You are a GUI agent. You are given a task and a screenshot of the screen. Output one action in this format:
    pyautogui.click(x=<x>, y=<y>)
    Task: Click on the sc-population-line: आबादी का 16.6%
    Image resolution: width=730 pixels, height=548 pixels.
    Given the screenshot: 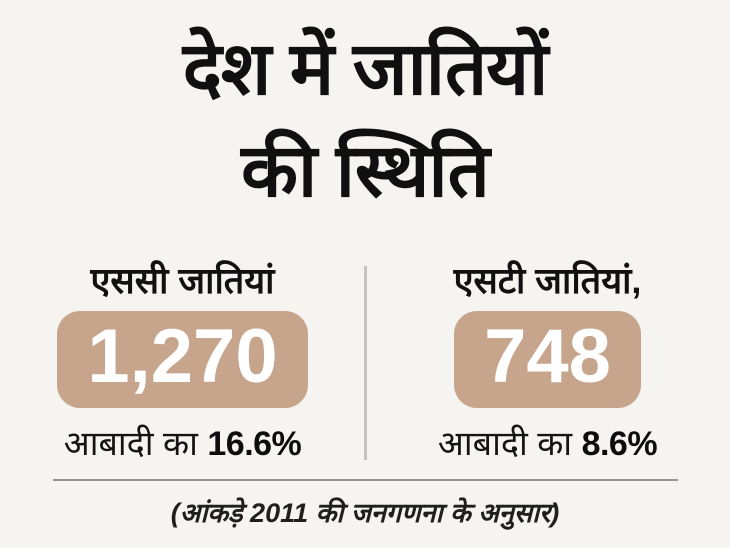 What is the action you would take?
    pyautogui.click(x=183, y=444)
    